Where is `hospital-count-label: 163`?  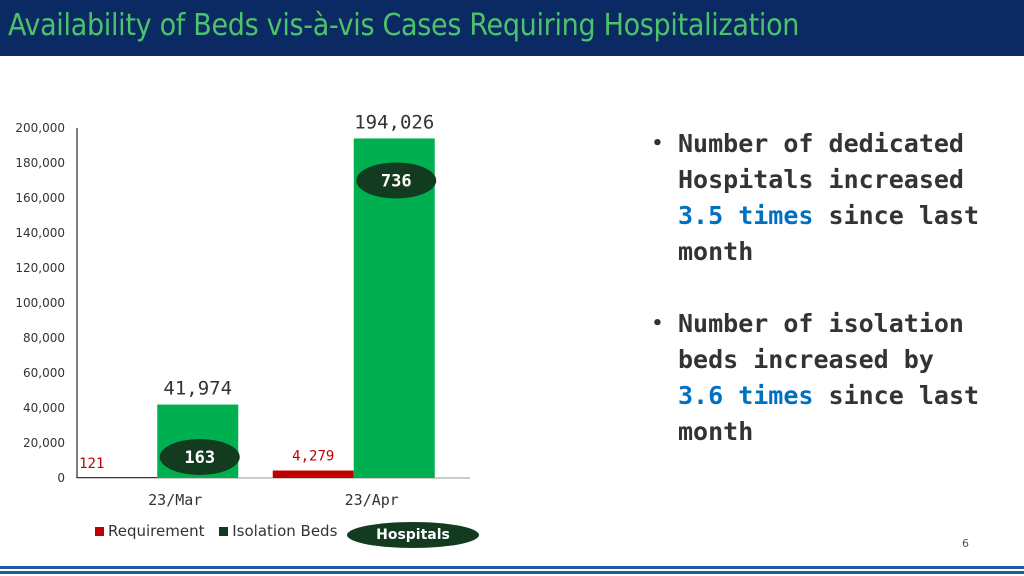 hospital-count-label: 163 is located at coordinates (199, 458).